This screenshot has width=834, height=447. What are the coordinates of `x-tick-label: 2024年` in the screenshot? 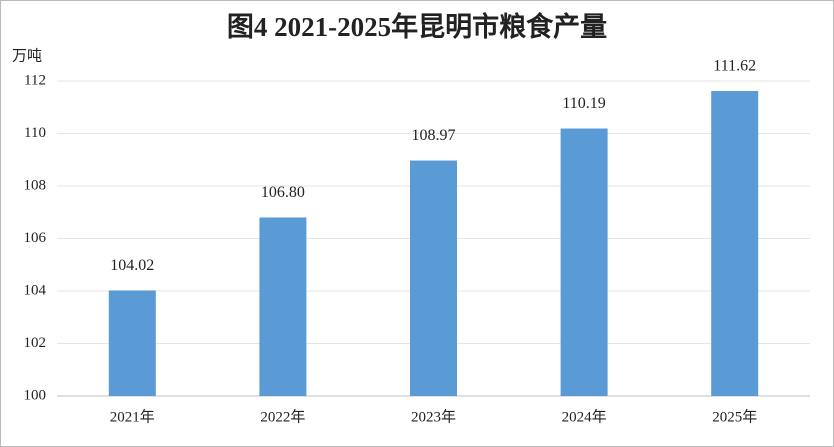 It's located at (584, 416).